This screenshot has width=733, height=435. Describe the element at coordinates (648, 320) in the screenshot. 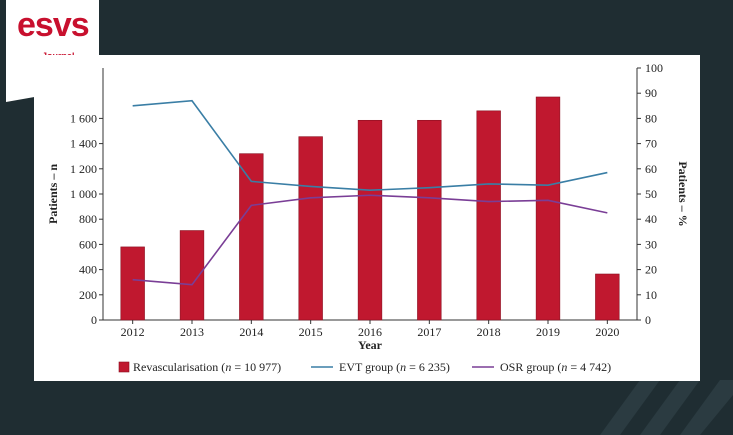

I see `right-tick-label: 0` at that location.